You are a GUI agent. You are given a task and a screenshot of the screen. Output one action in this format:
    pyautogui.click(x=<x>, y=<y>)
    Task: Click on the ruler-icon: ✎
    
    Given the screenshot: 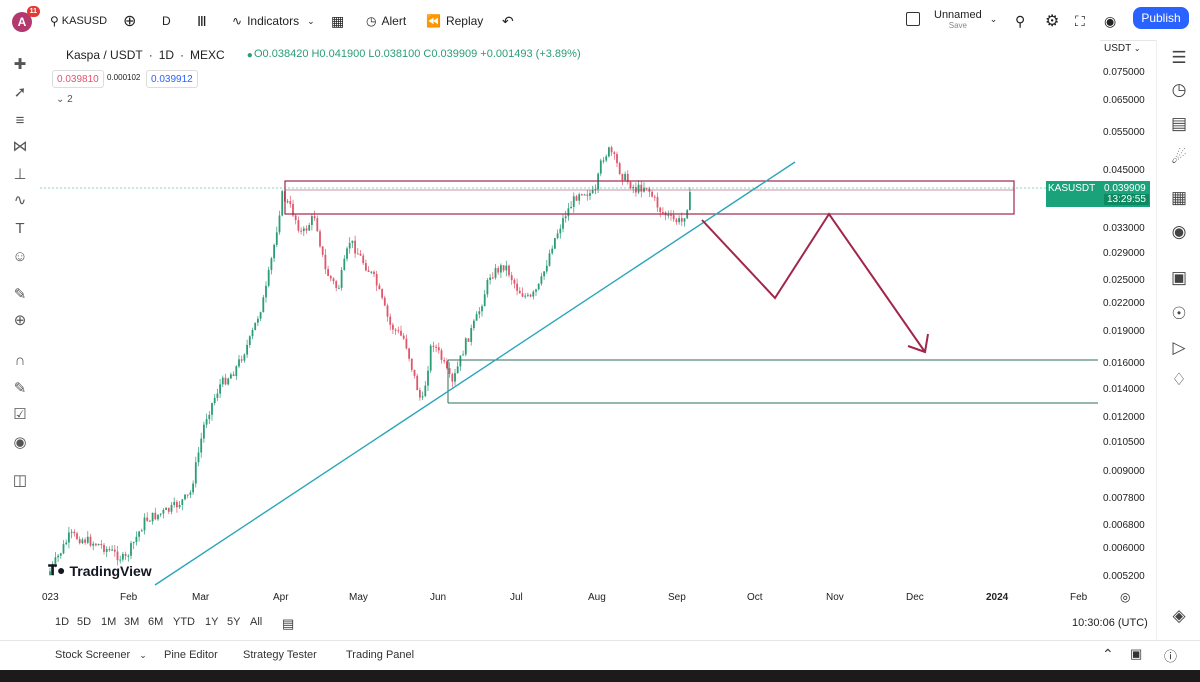 What is the action you would take?
    pyautogui.click(x=20, y=294)
    